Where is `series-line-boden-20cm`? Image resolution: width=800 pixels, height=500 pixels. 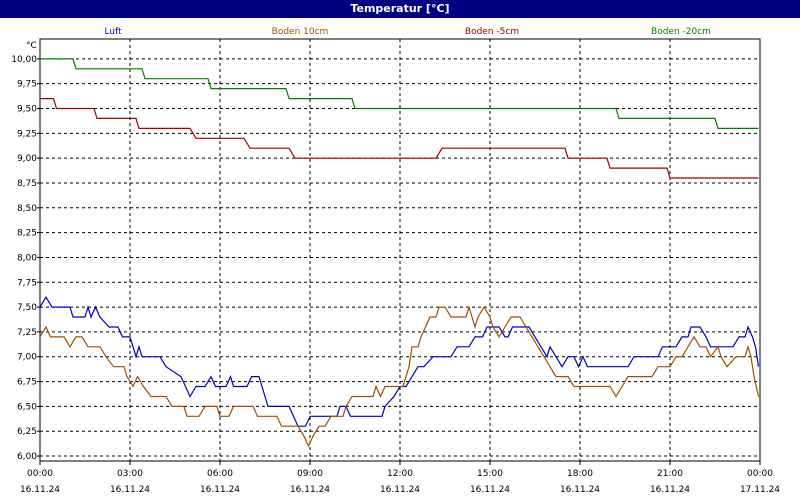 series-line-boden-20cm is located at coordinates (399, 93).